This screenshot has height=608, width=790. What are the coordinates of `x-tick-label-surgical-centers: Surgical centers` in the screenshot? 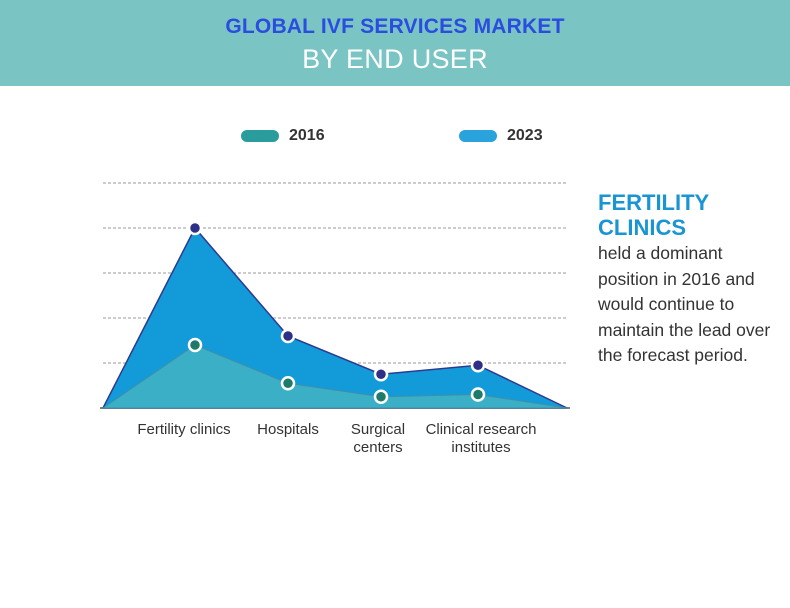 It's located at (378, 438).